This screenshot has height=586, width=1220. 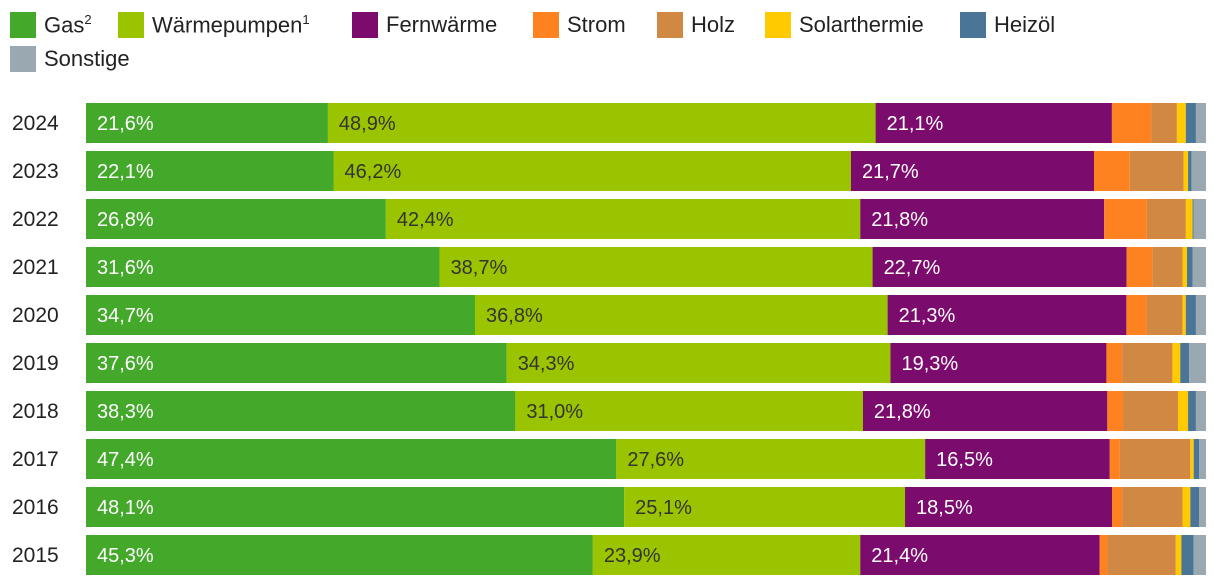 What do you see at coordinates (125, 364) in the screenshot?
I see `bar-value-label: 37,6%` at bounding box center [125, 364].